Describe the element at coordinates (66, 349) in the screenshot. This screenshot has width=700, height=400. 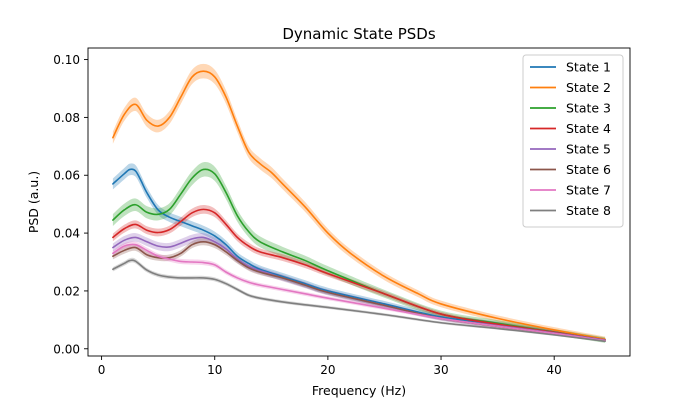
I see `y-tick-label: 0.00` at that location.